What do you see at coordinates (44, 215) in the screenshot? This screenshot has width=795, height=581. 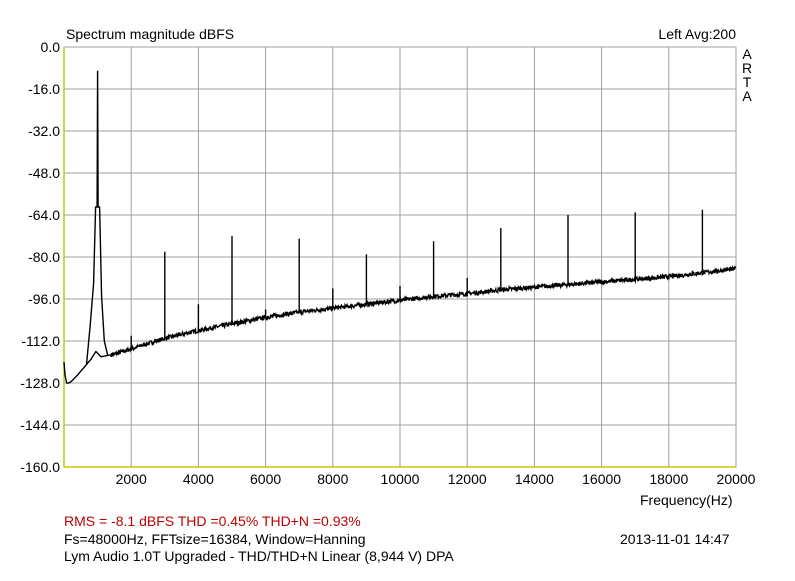 I see `y-tick-label: -64.0` at bounding box center [44, 215].